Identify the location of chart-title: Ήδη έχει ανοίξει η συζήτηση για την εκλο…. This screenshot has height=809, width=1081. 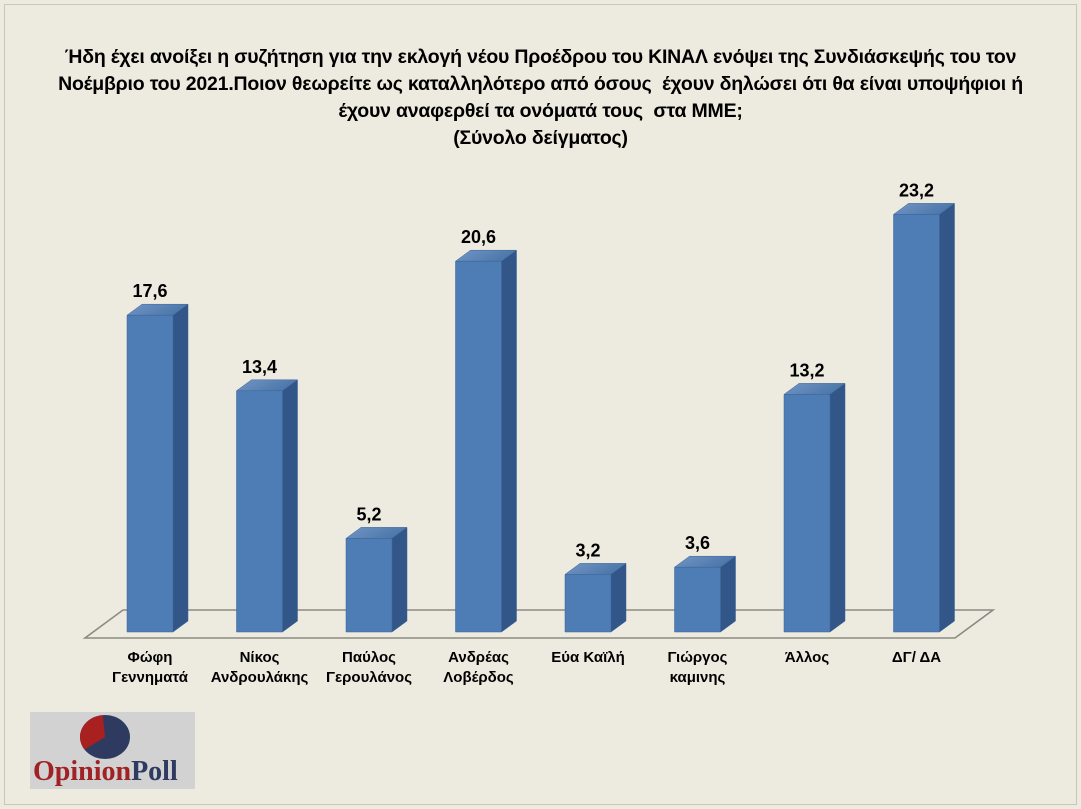
(540, 98).